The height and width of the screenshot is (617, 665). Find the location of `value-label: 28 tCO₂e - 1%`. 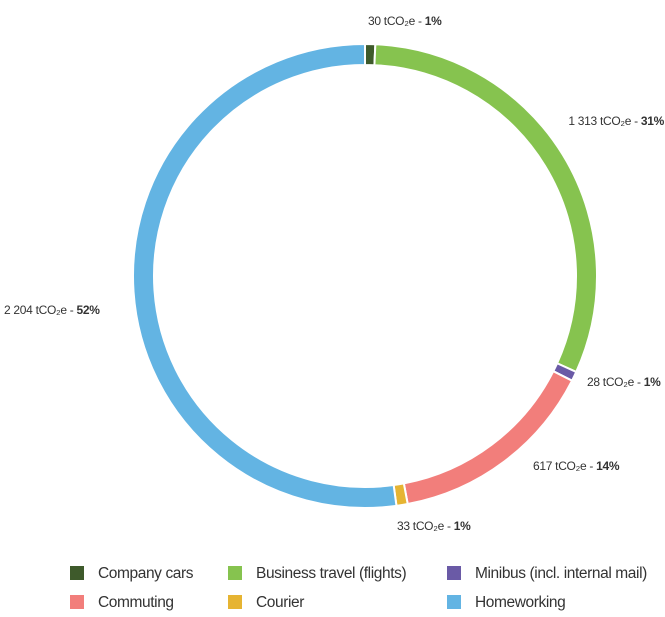

value-label: 28 tCO₂e - 1% is located at coordinates (624, 382).